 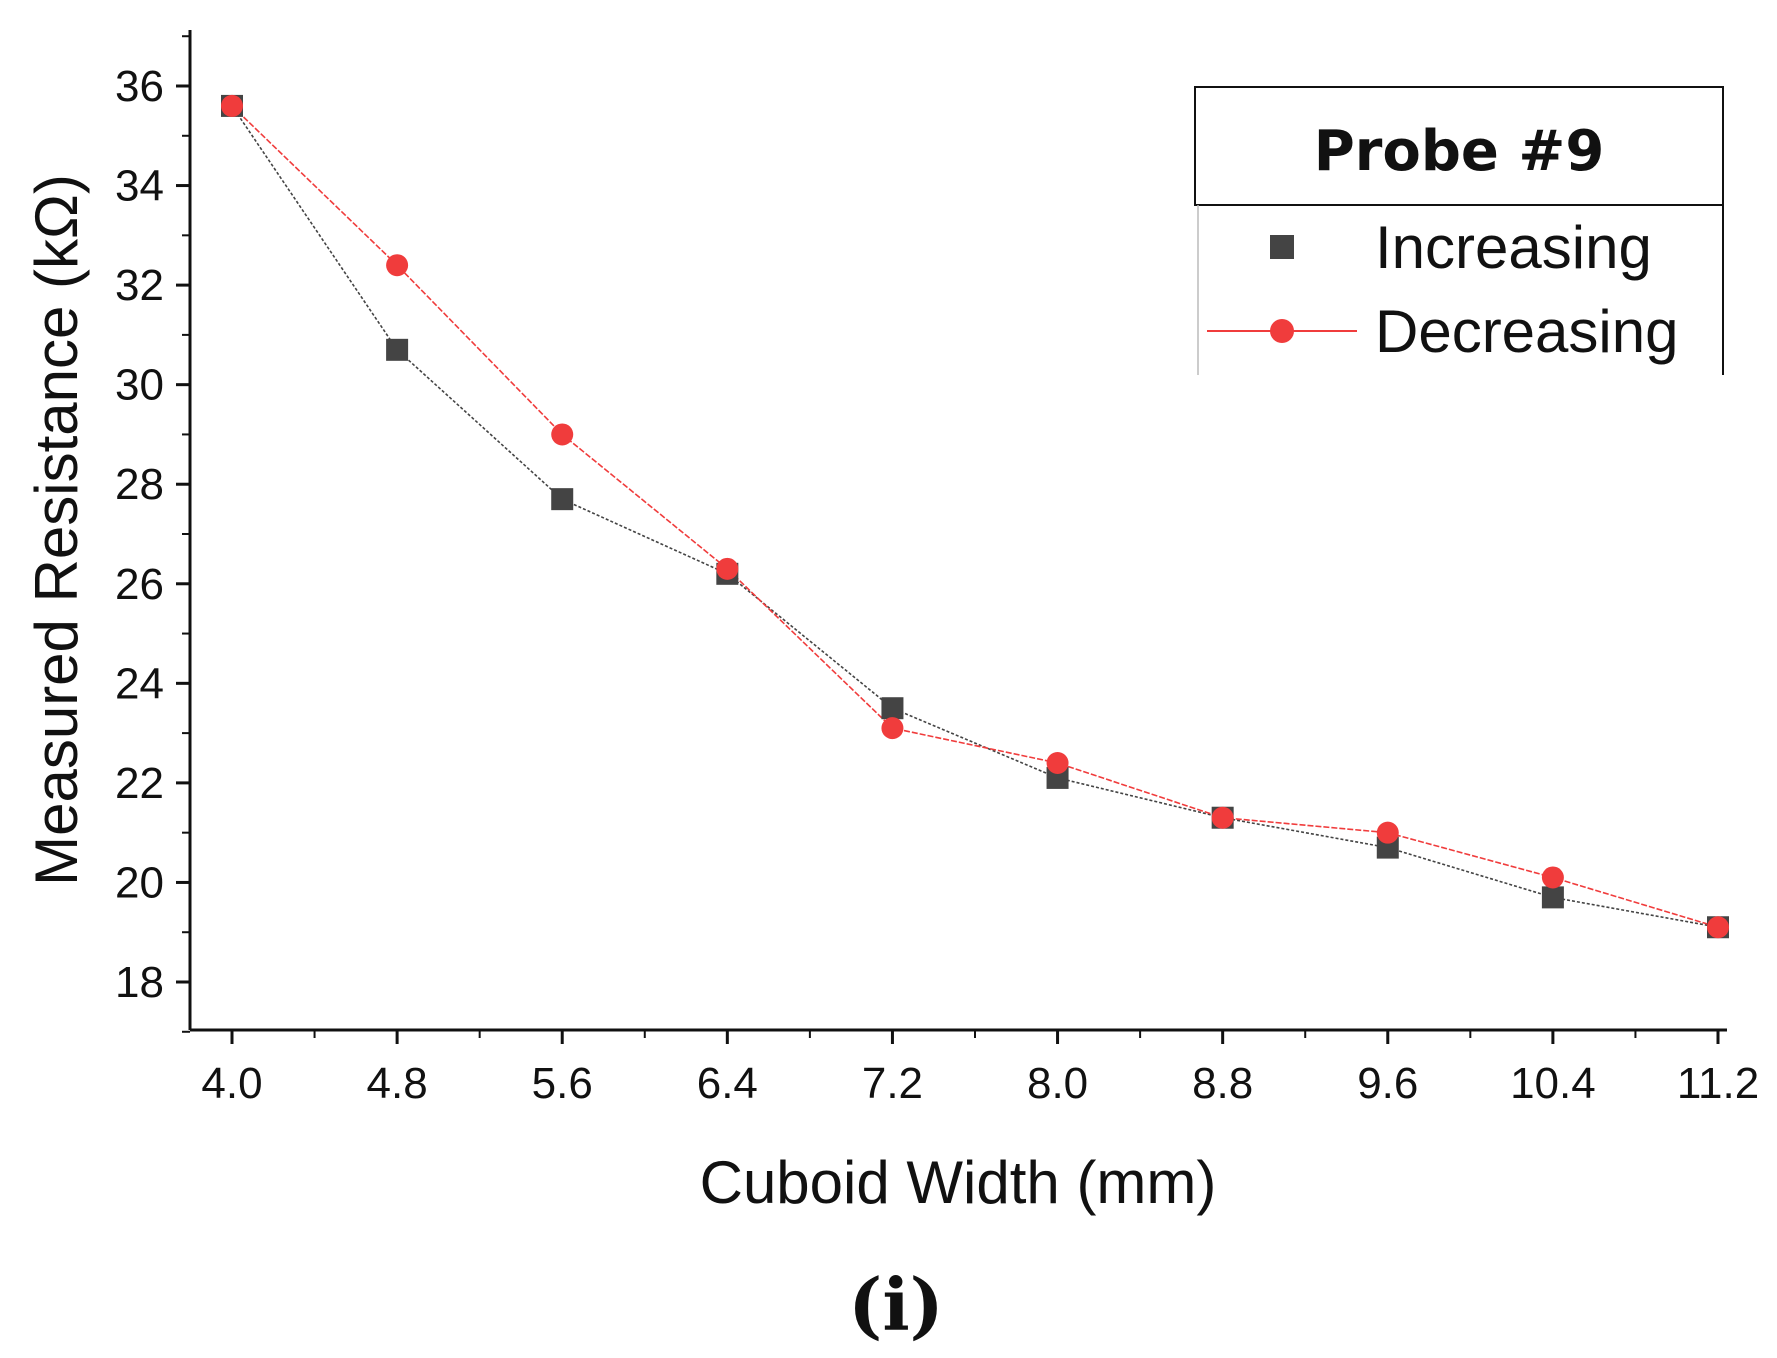 I want to click on legend-title: Probe #9, so click(x=1459, y=151).